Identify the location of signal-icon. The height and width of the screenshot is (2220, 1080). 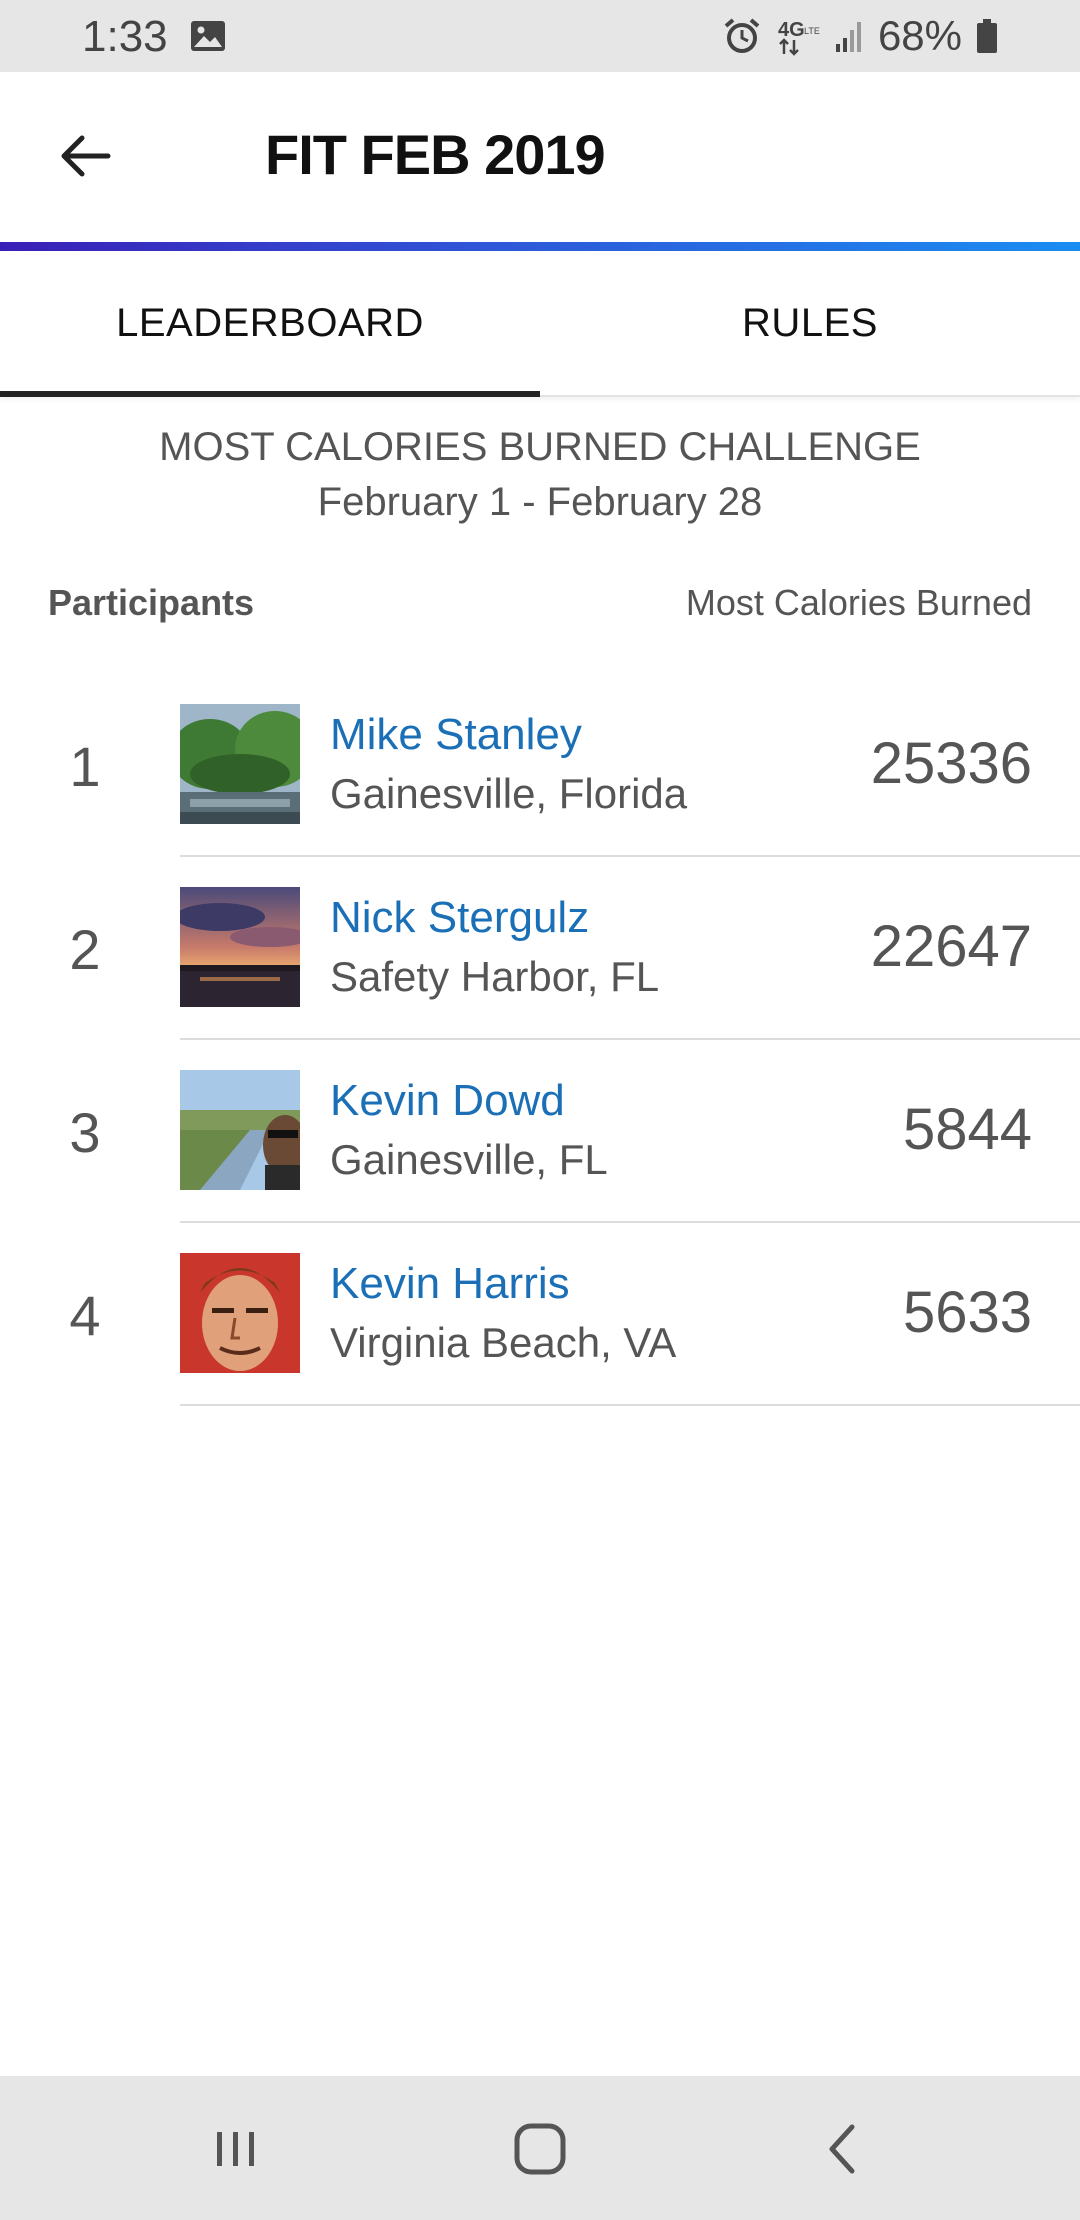
(849, 36).